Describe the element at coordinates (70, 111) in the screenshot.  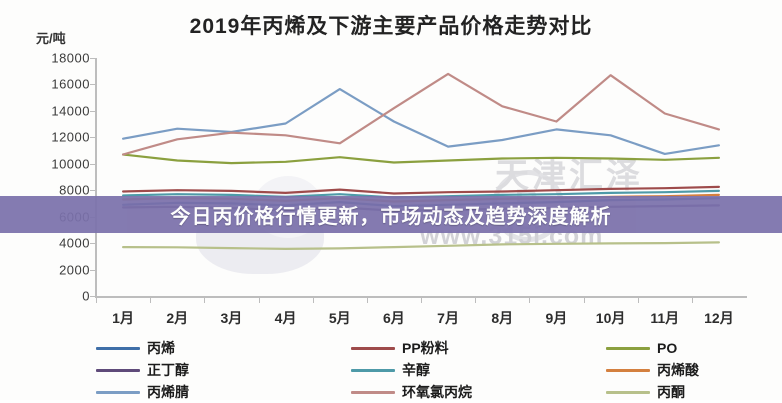
I see `y-axis-tick-label: 14000` at that location.